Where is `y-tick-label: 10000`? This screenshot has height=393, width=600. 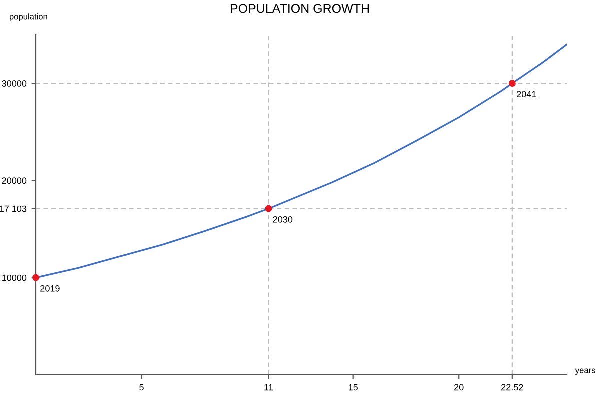
y-tick-label: 10000 is located at coordinates (14, 278).